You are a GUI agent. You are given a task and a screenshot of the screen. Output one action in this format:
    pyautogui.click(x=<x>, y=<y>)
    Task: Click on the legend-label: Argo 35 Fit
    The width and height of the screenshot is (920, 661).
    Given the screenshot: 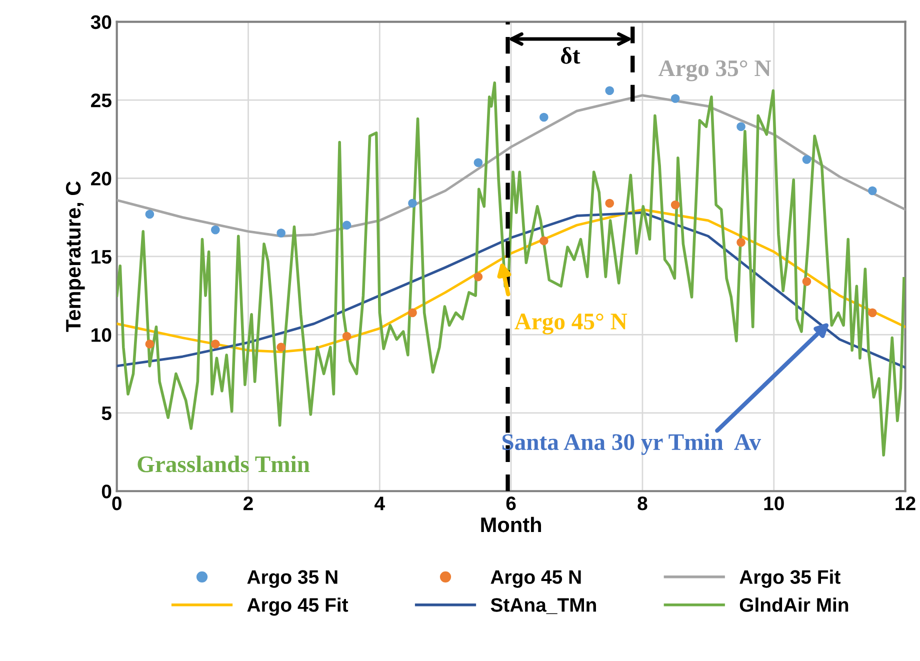 What is the action you would take?
    pyautogui.click(x=790, y=579)
    